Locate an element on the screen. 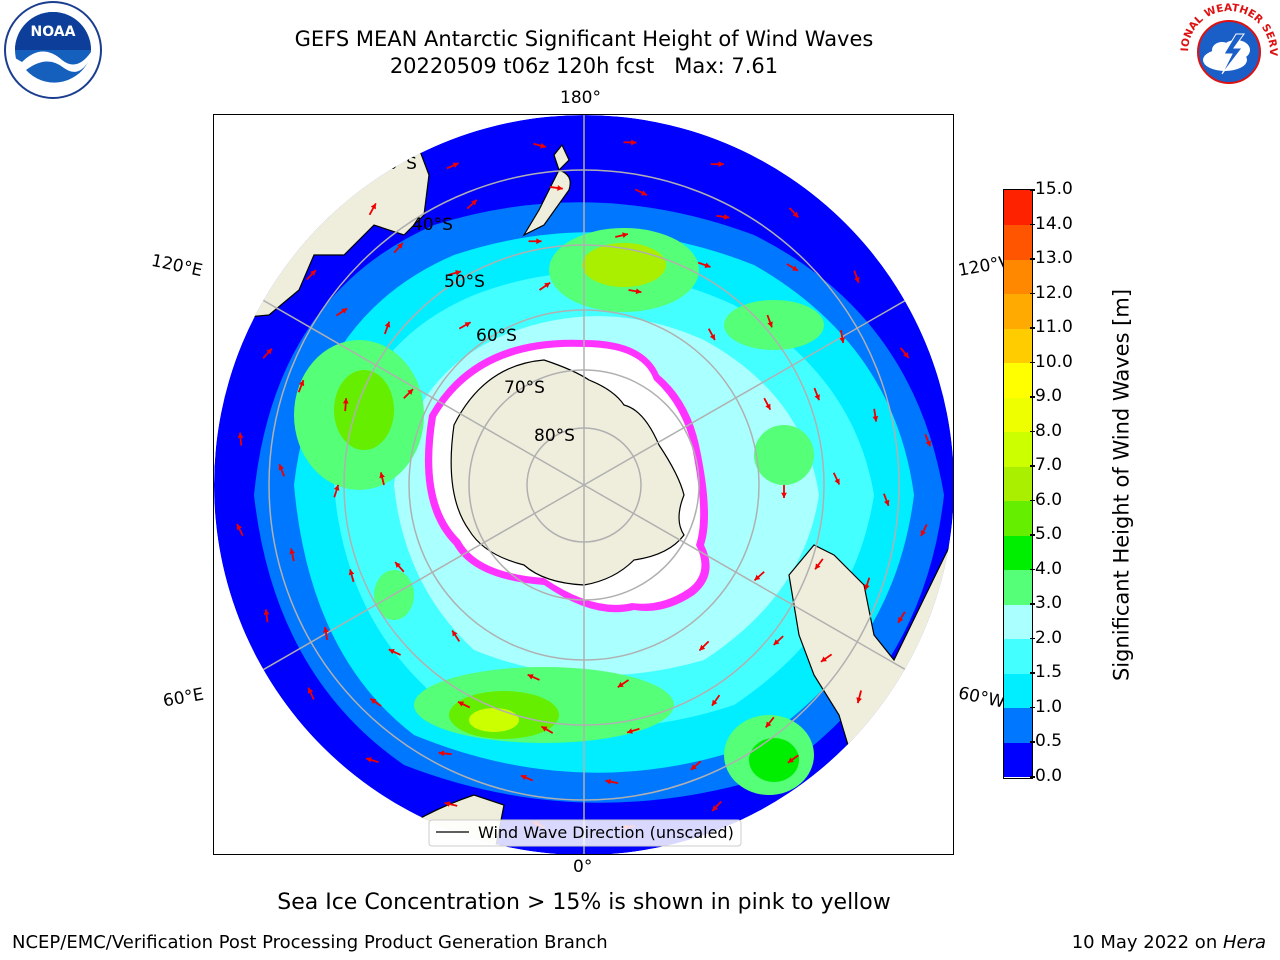 This screenshot has width=1280, height=960. lon-label-60e: 60°E is located at coordinates (183, 698).